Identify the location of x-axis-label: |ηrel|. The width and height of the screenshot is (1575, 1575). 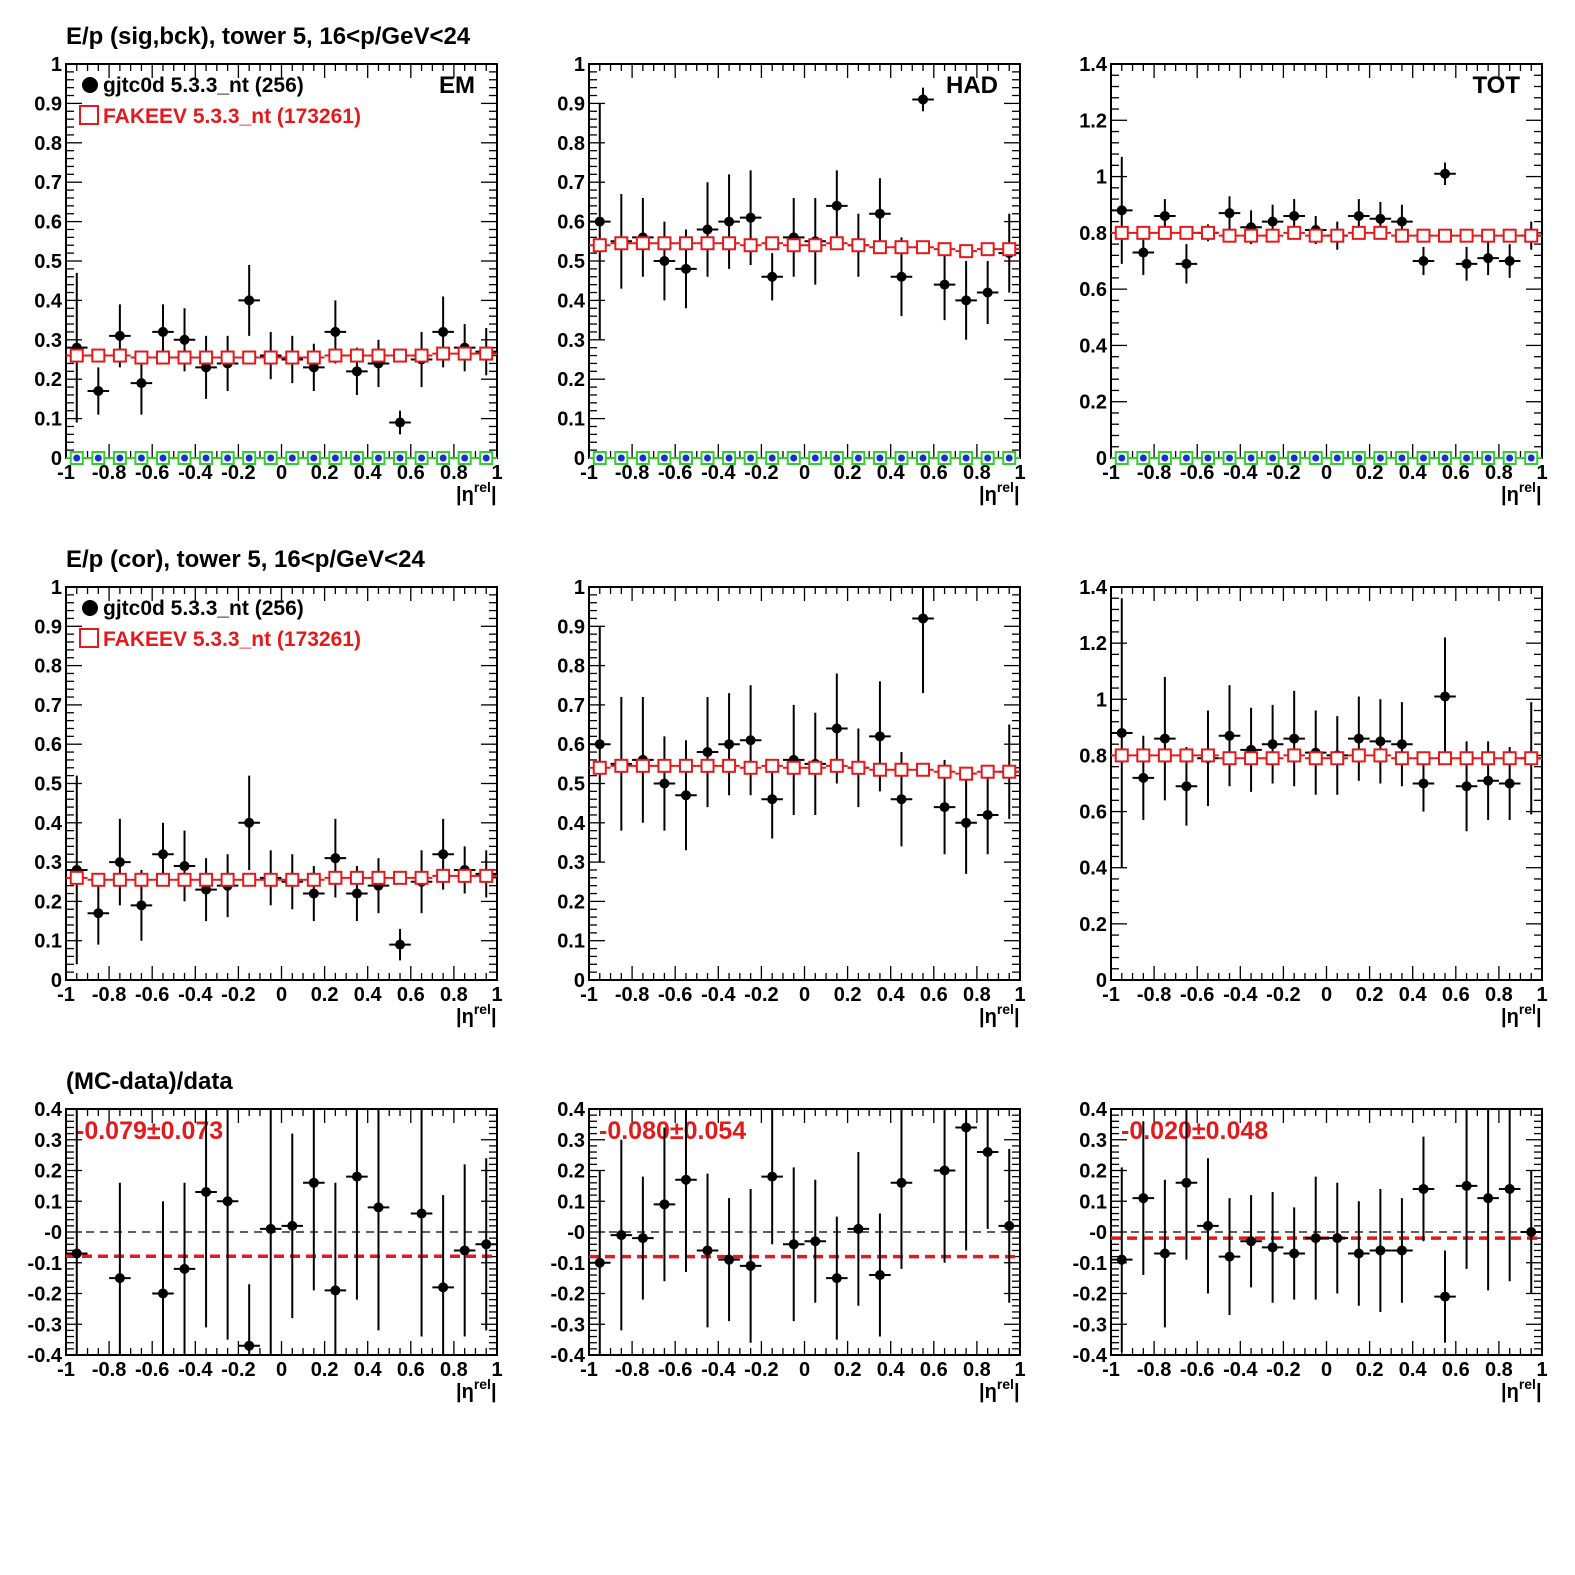
(1521, 1389).